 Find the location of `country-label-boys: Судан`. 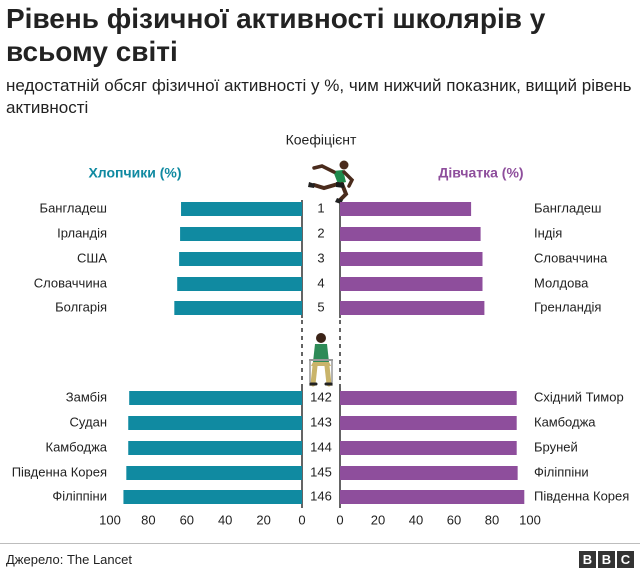

country-label-boys: Судан is located at coordinates (88, 421).